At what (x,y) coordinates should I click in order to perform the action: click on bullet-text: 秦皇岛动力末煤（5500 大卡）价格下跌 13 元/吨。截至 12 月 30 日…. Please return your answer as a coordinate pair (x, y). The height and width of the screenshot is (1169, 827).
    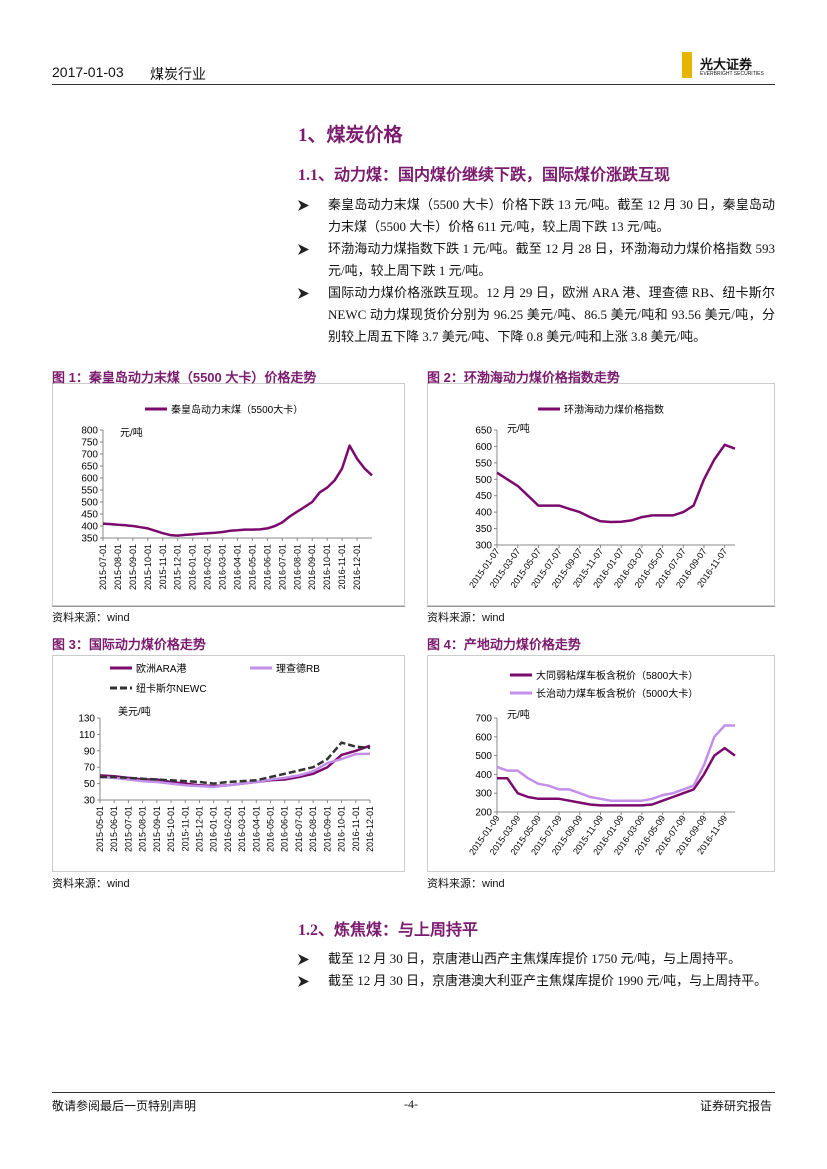
    Looking at the image, I should click on (551, 215).